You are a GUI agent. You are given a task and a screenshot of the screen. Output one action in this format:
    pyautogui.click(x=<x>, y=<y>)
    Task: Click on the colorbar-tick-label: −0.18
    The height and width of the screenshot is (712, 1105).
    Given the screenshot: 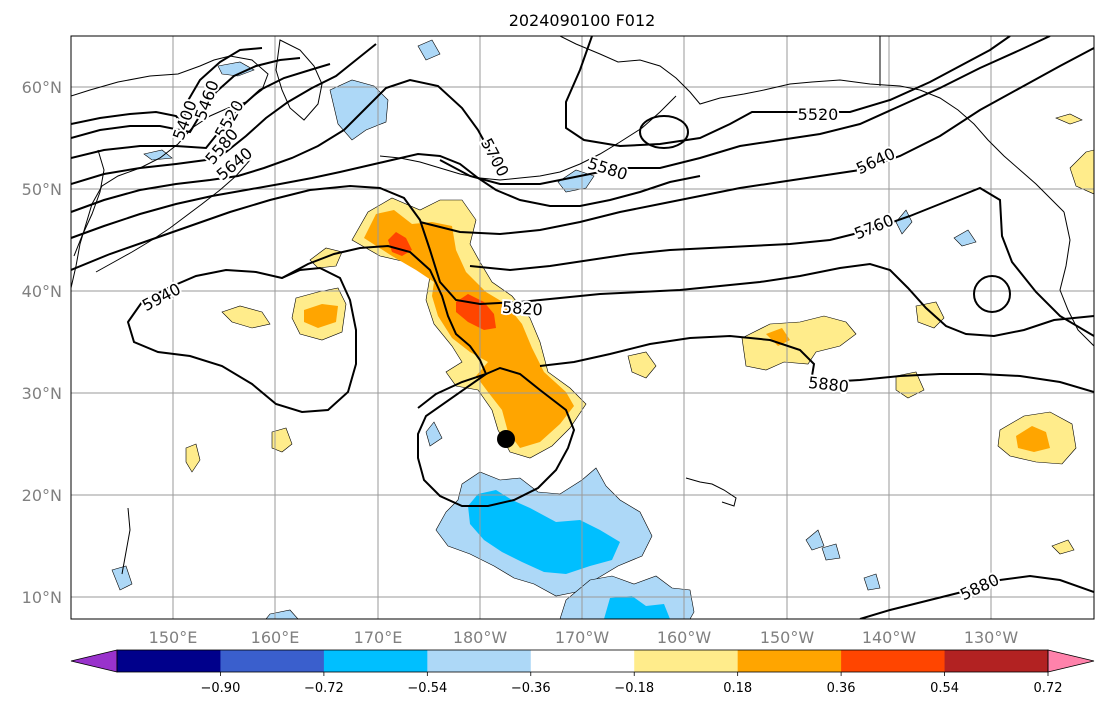 What is the action you would take?
    pyautogui.click(x=634, y=688)
    